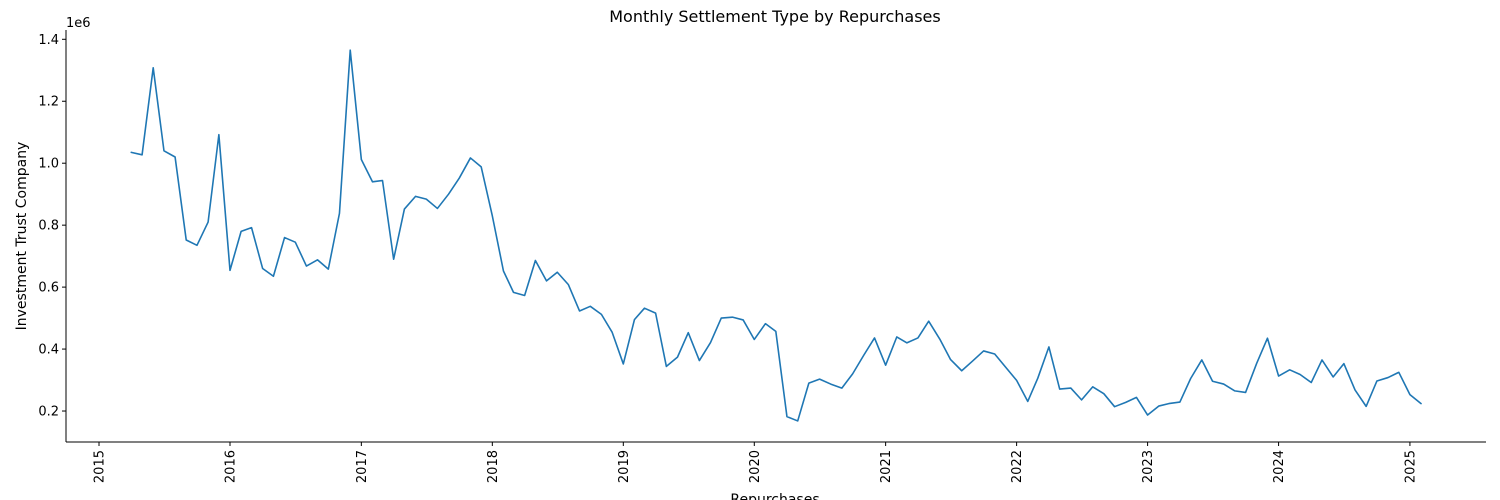  I want to click on x-tick-label: 2021, so click(886, 466).